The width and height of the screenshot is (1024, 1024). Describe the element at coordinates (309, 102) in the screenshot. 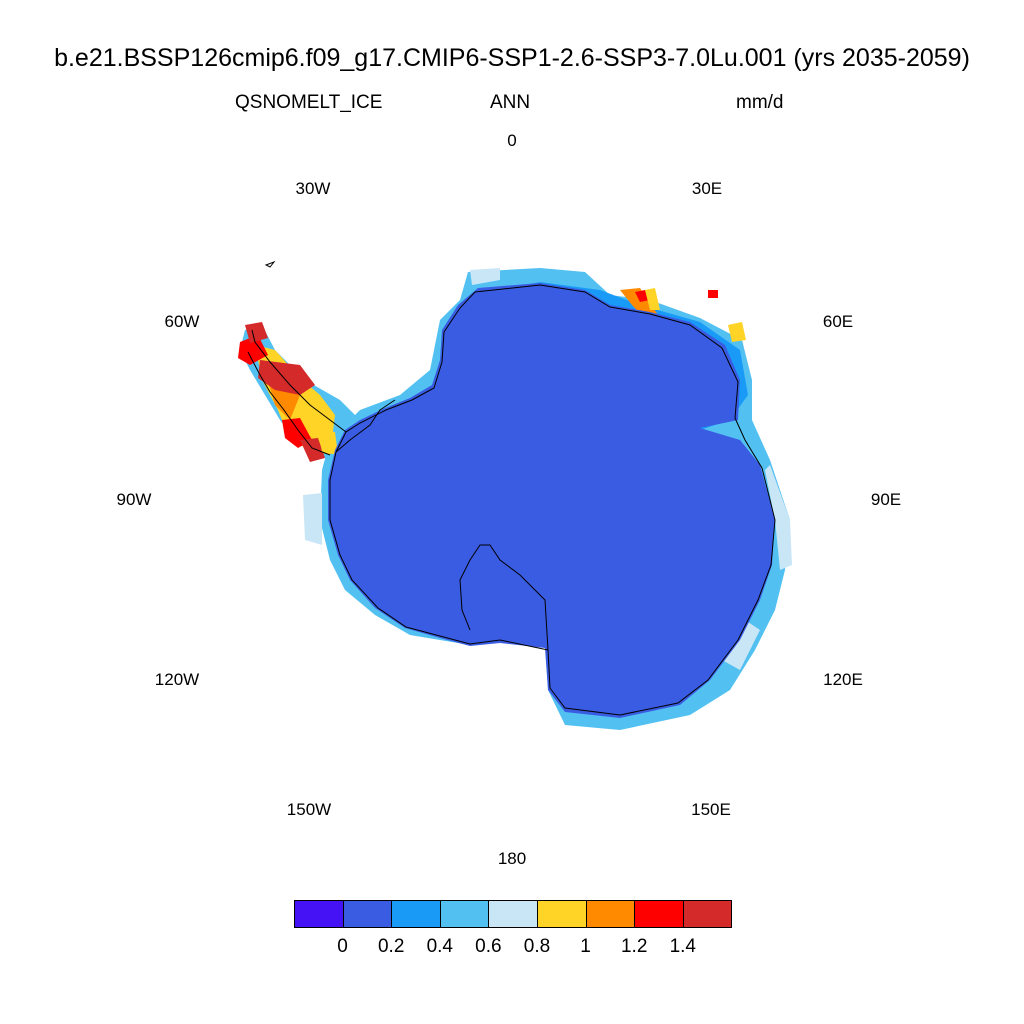

I see `variable-label: QSNOMELT_ICE` at that location.